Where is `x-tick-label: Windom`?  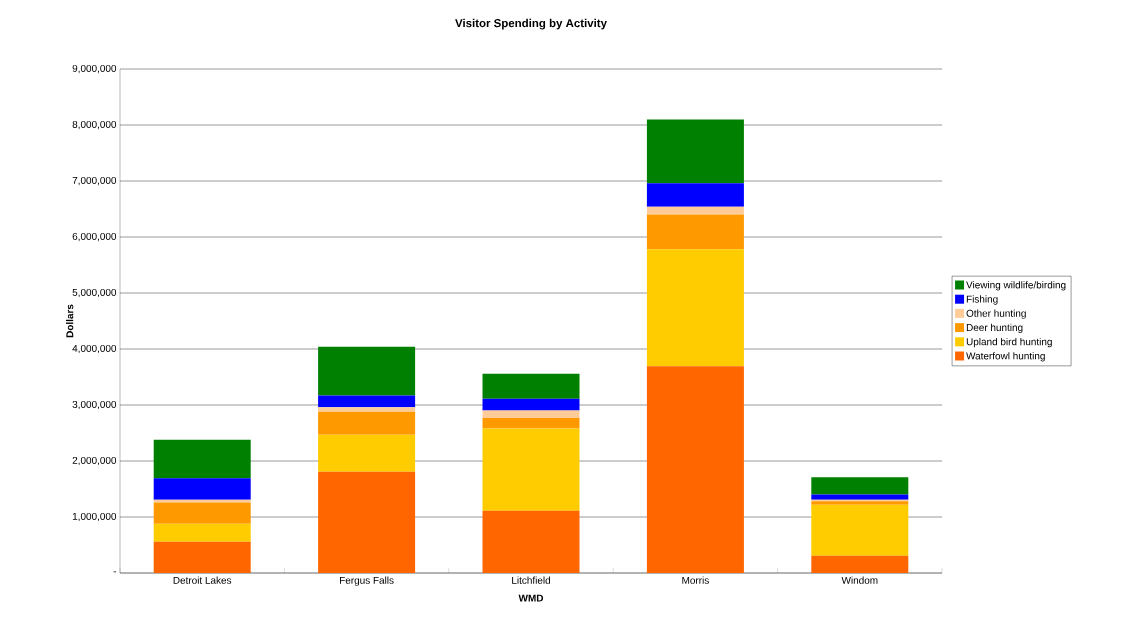
x-tick-label: Windom is located at coordinates (859, 580).